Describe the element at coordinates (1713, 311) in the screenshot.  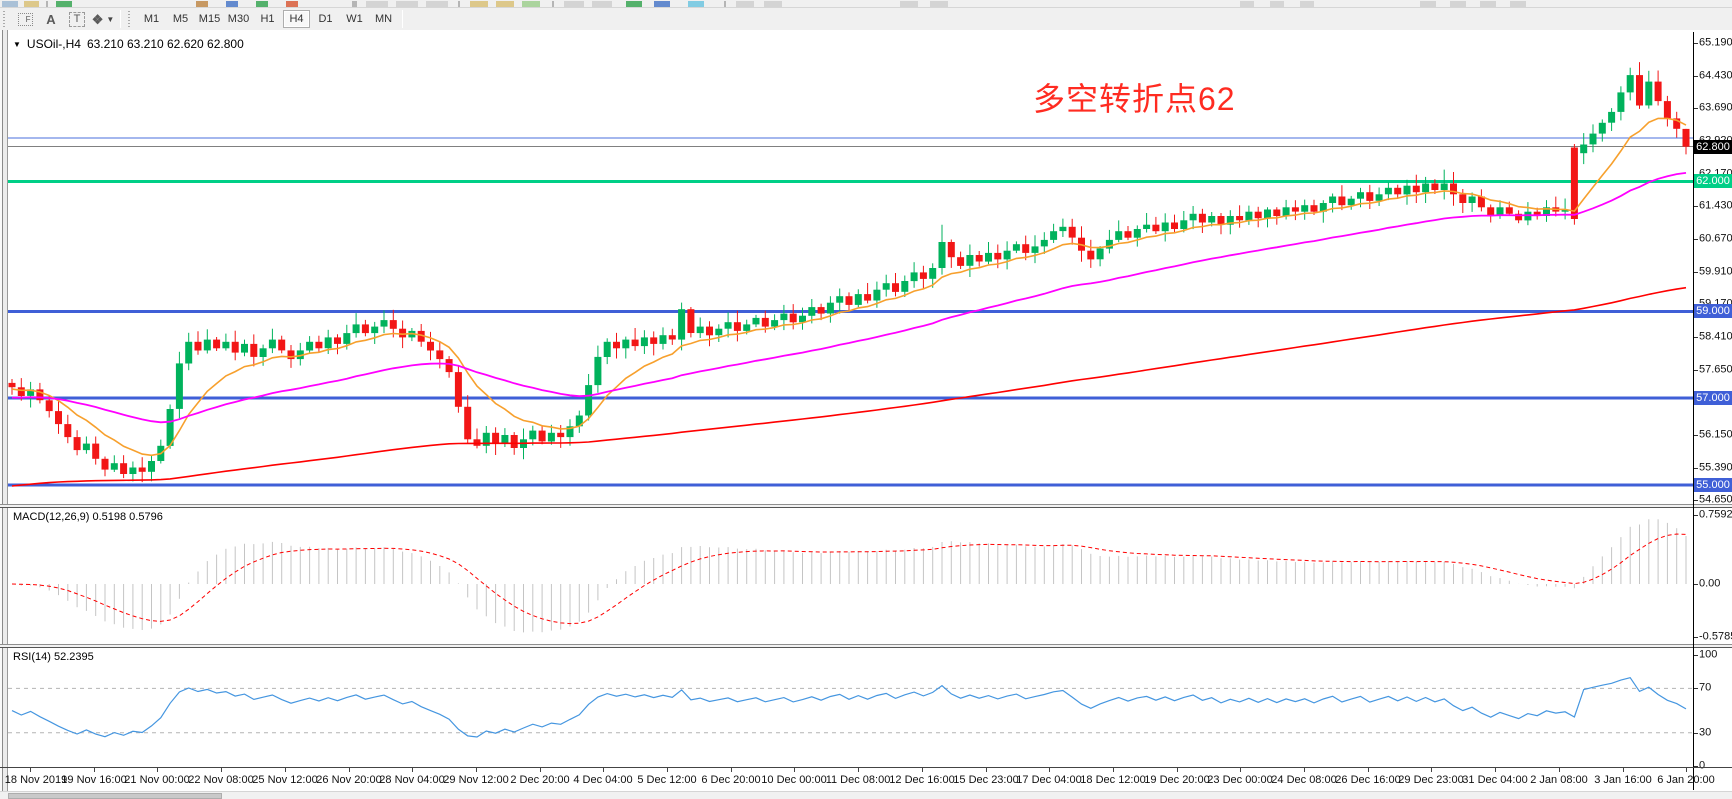
I see `price-badge-59000: 59.000` at that location.